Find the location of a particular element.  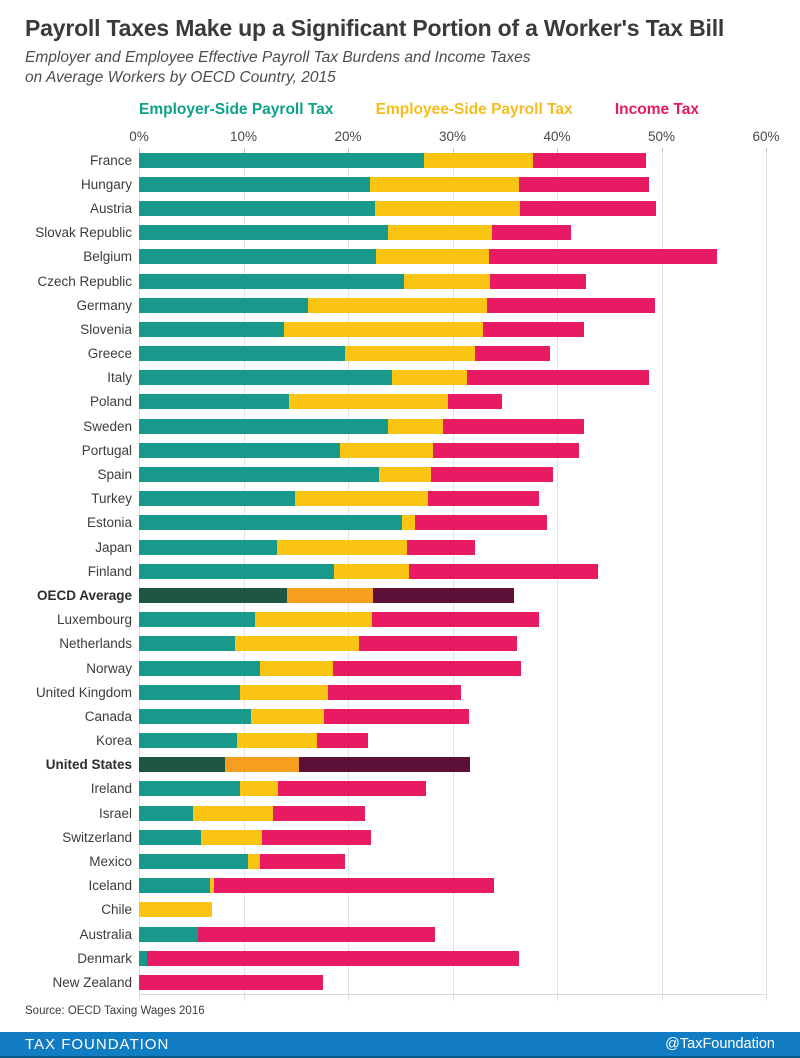

bar-row: Sweden is located at coordinates (400, 426).